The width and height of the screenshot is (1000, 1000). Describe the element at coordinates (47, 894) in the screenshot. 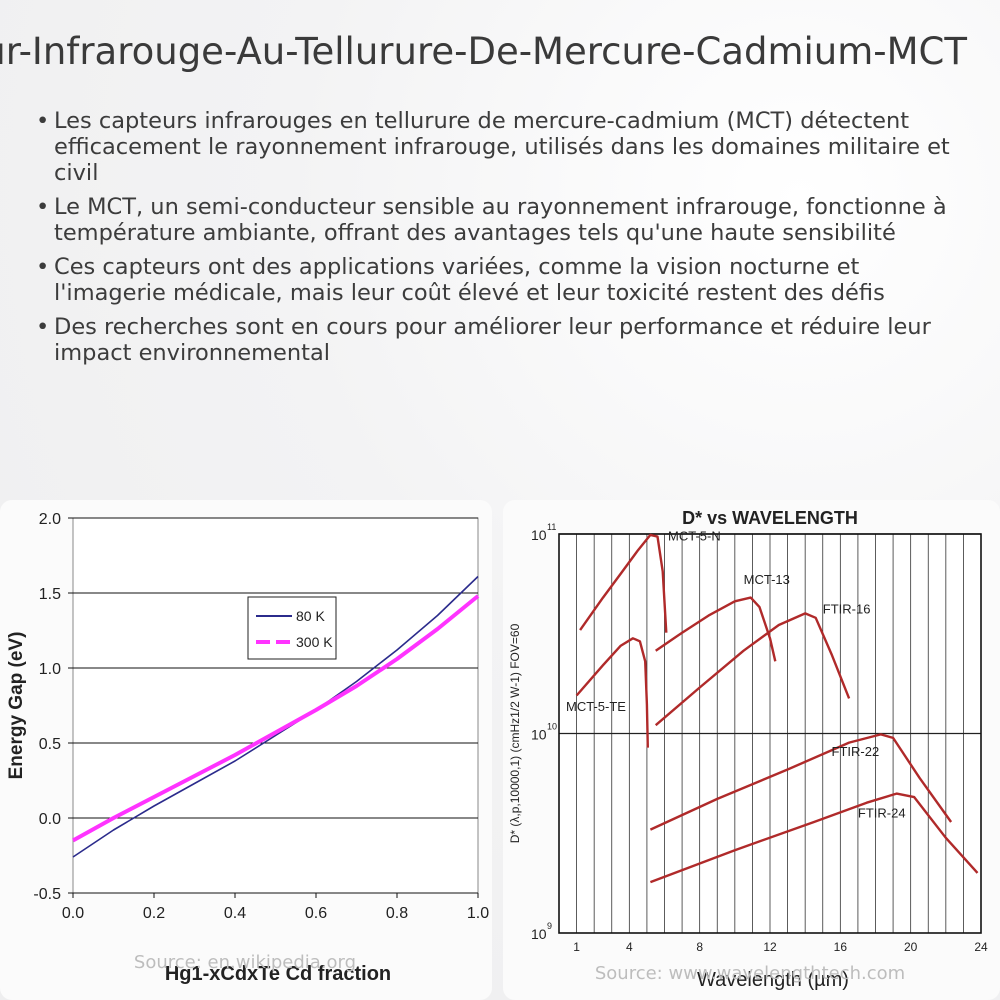

I see `y-tick-label: -0.5` at that location.